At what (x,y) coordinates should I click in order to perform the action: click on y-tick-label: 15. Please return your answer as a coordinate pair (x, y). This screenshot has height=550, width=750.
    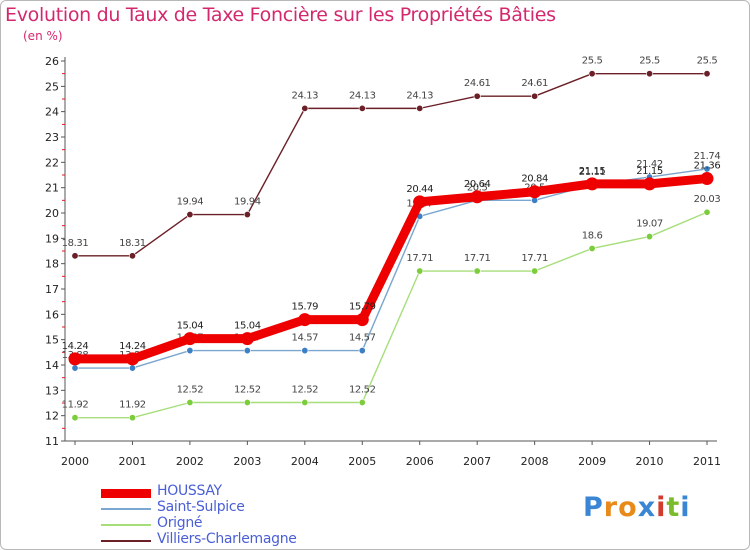
    Looking at the image, I should click on (52, 340).